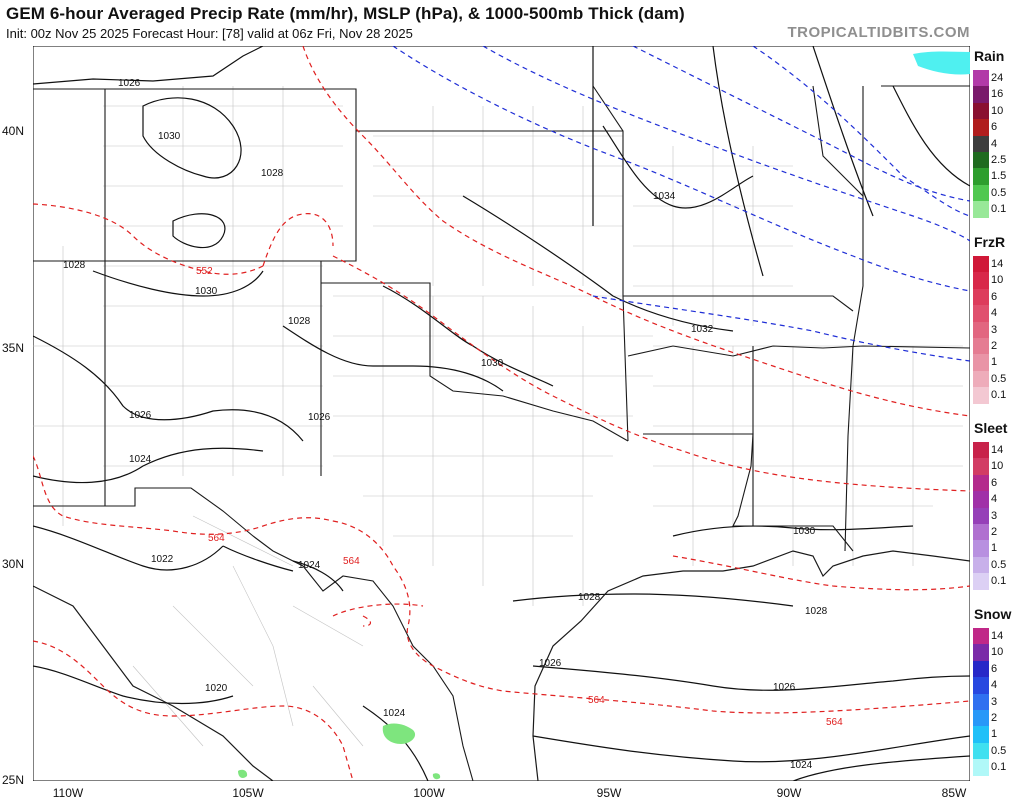 This screenshot has width=1024, height=801. I want to click on legend-tick-label: 1.5, so click(999, 176).